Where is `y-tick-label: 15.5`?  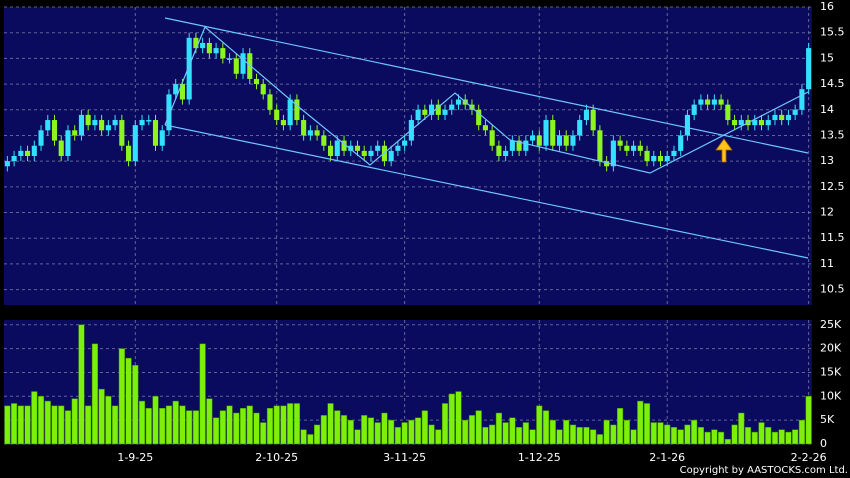 y-tick-label: 15.5 is located at coordinates (832, 32).